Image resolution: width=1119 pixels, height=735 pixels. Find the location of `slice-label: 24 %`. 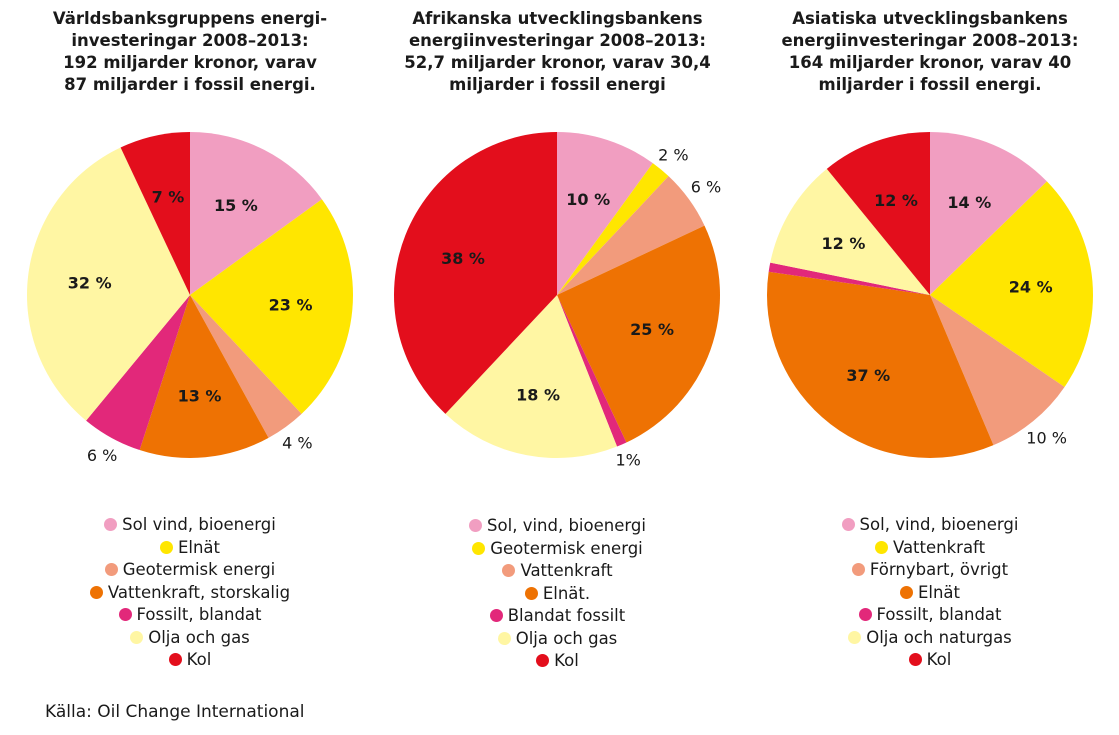

slice-label: 24 % is located at coordinates (1031, 286).